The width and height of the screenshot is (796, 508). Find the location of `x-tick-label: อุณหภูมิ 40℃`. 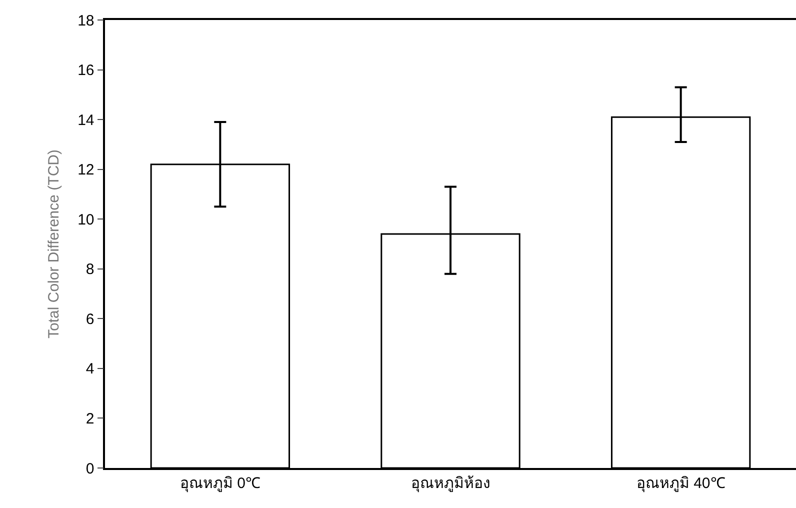

x-tick-label: อุณหภูมิ 40℃ is located at coordinates (681, 483).